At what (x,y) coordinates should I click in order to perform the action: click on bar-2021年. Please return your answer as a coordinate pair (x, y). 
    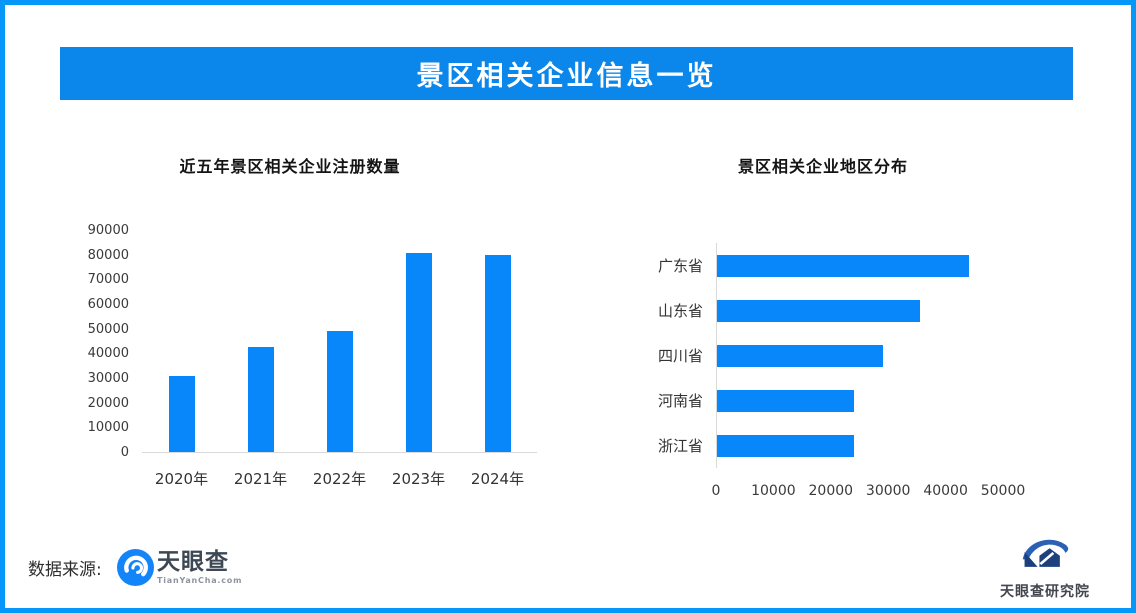
    Looking at the image, I should click on (260, 399).